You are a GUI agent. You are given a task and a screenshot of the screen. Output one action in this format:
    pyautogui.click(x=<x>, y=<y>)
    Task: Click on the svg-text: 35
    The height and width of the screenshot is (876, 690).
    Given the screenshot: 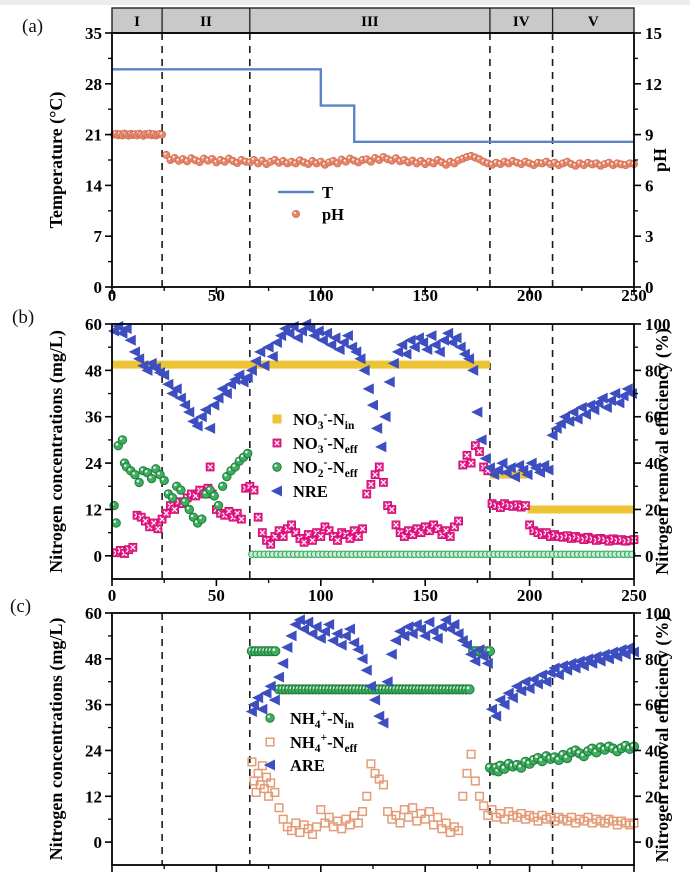 What is the action you would take?
    pyautogui.click(x=93, y=33)
    